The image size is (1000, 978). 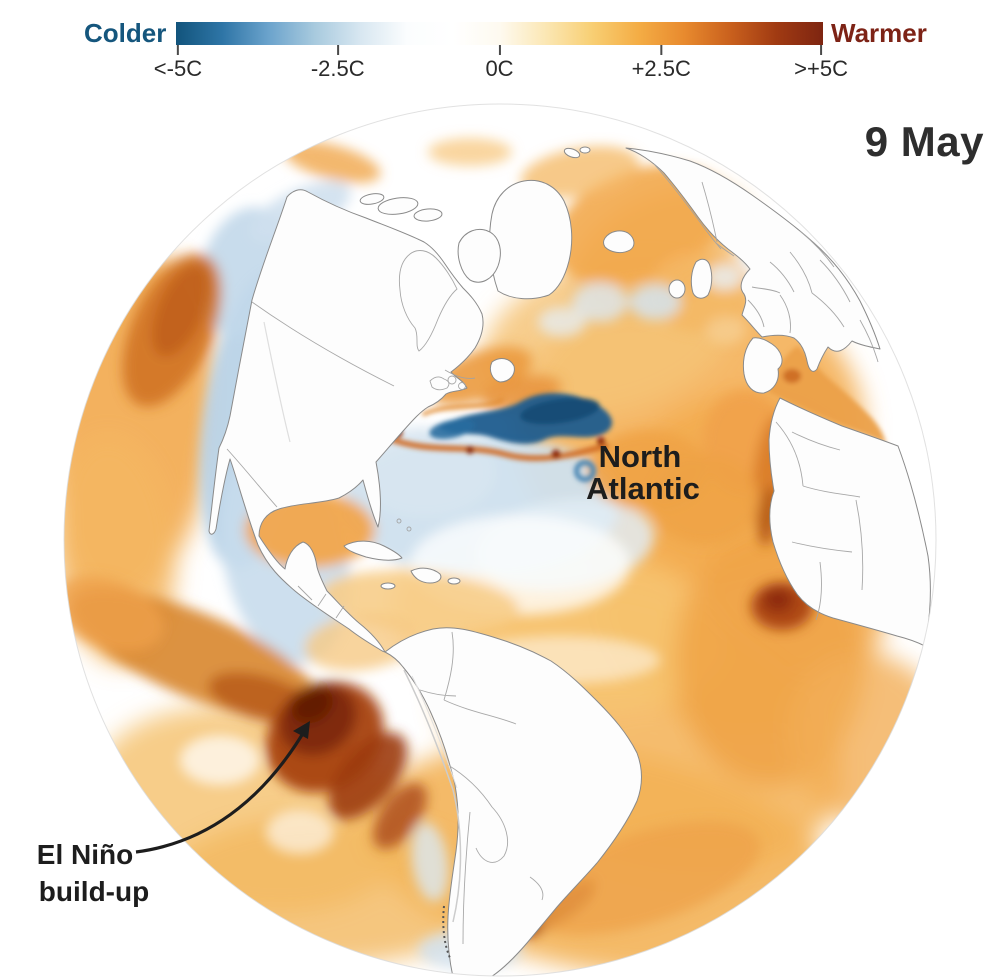 I want to click on mediterranean-warm, so click(x=827, y=395).